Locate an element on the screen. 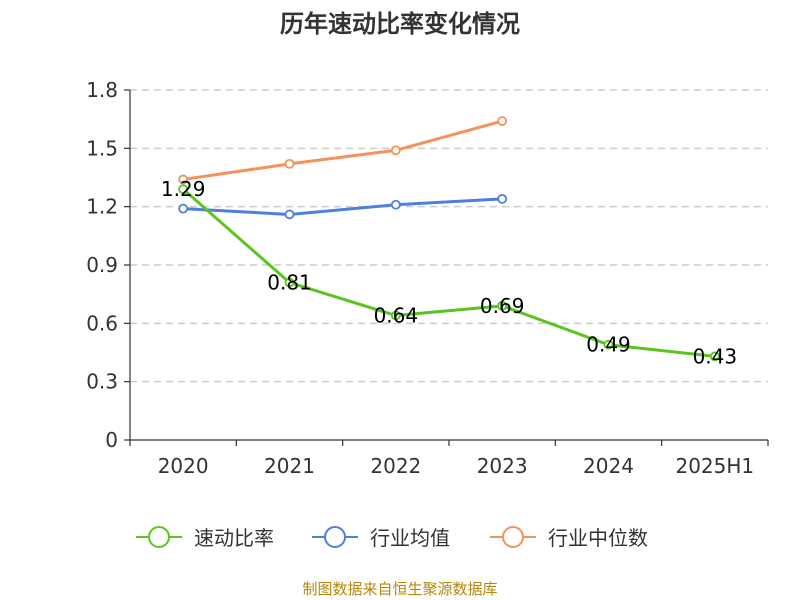  x-tick-label: 2023 is located at coordinates (502, 466).